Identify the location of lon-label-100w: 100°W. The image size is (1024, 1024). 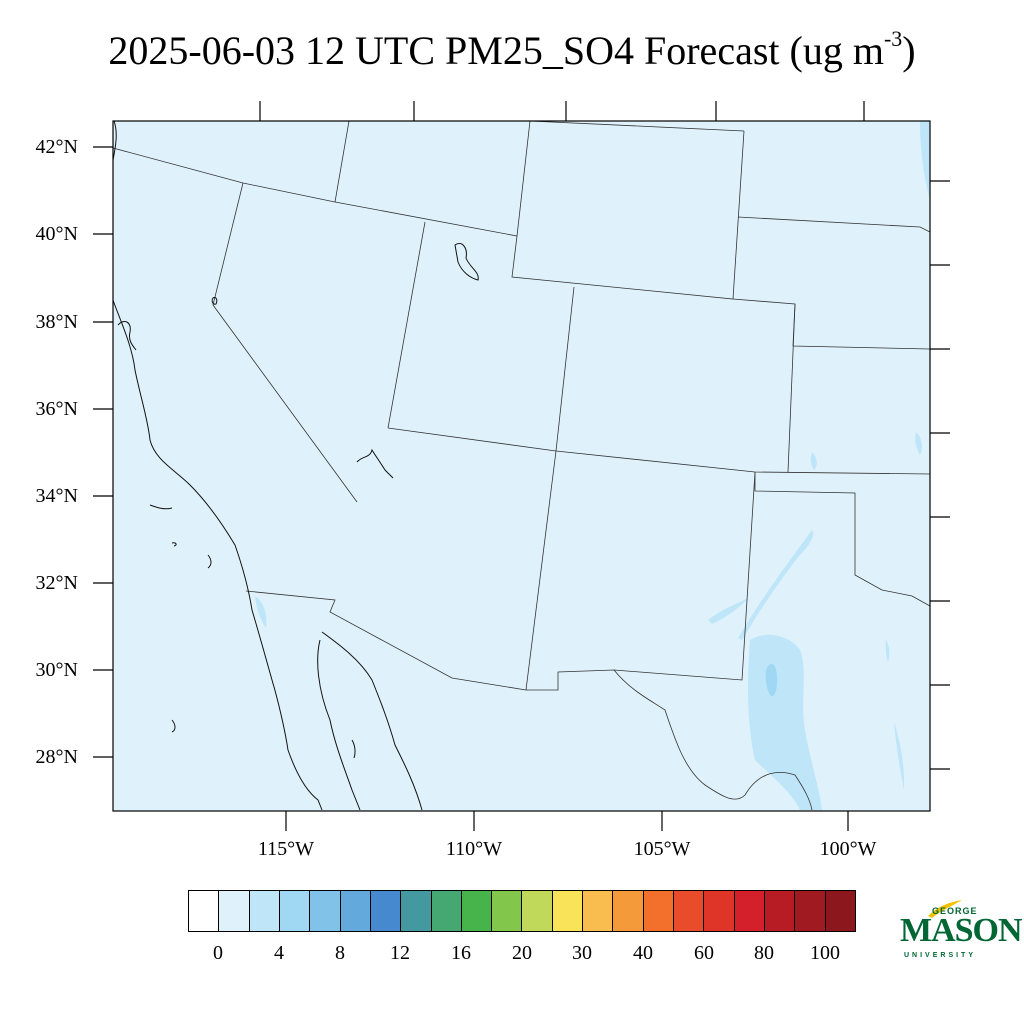
(848, 849).